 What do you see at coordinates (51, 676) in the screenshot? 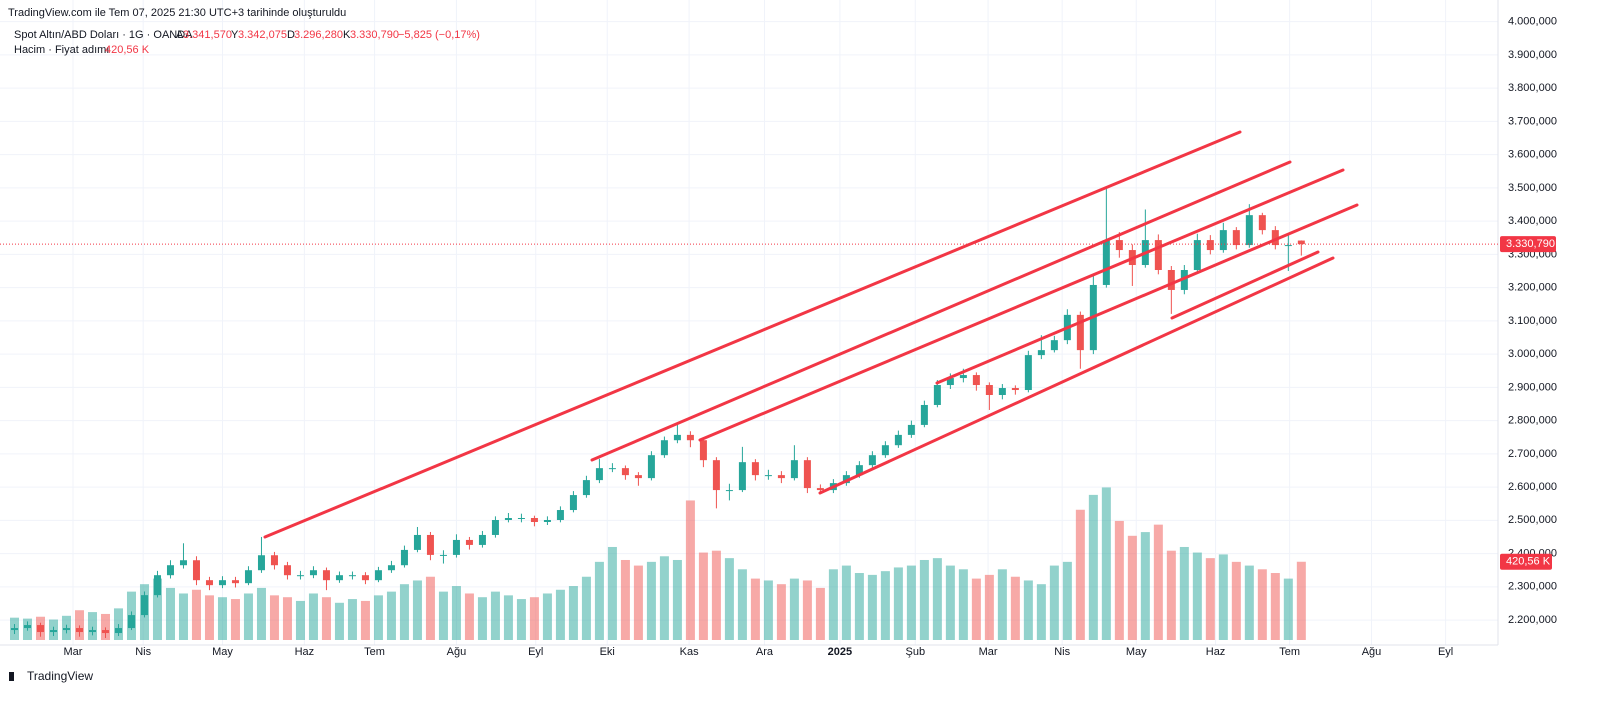
I see `logo: TradingView` at bounding box center [51, 676].